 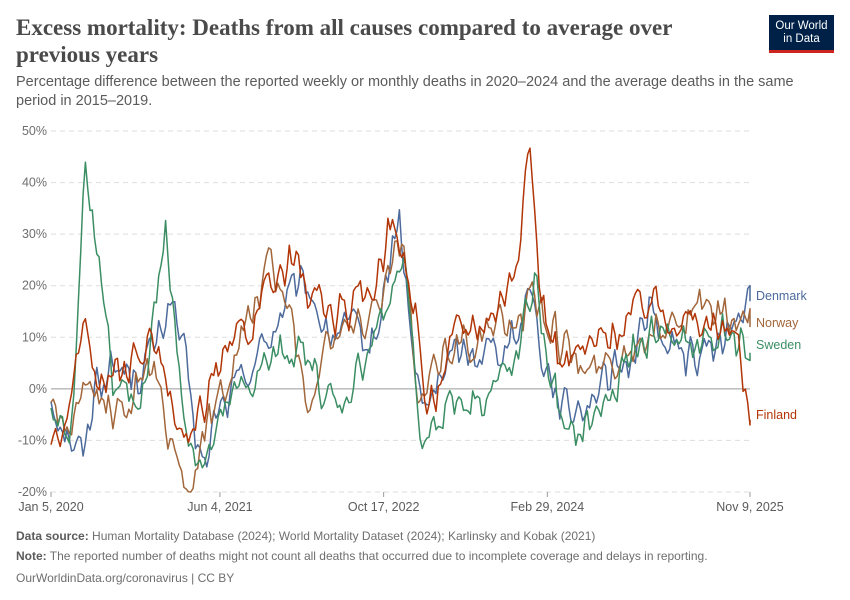 I want to click on series-label-norway: Norway, so click(x=777, y=323).